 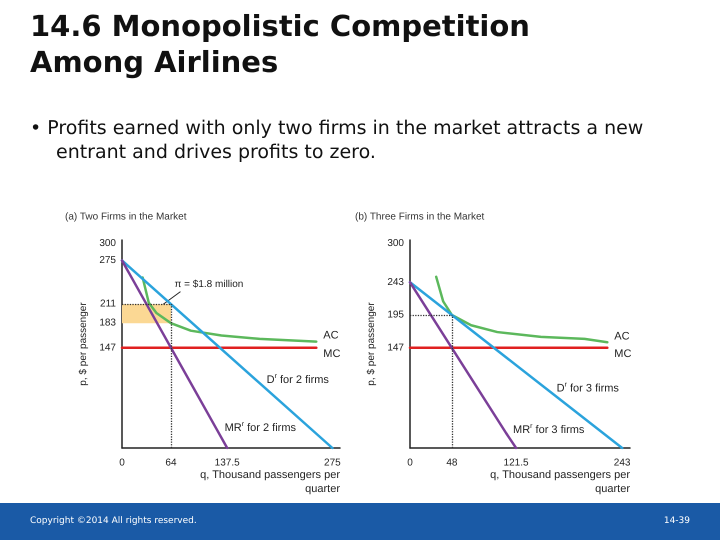 What do you see at coordinates (517, 463) in the screenshot?
I see `x-tick-label: 121.5` at bounding box center [517, 463].